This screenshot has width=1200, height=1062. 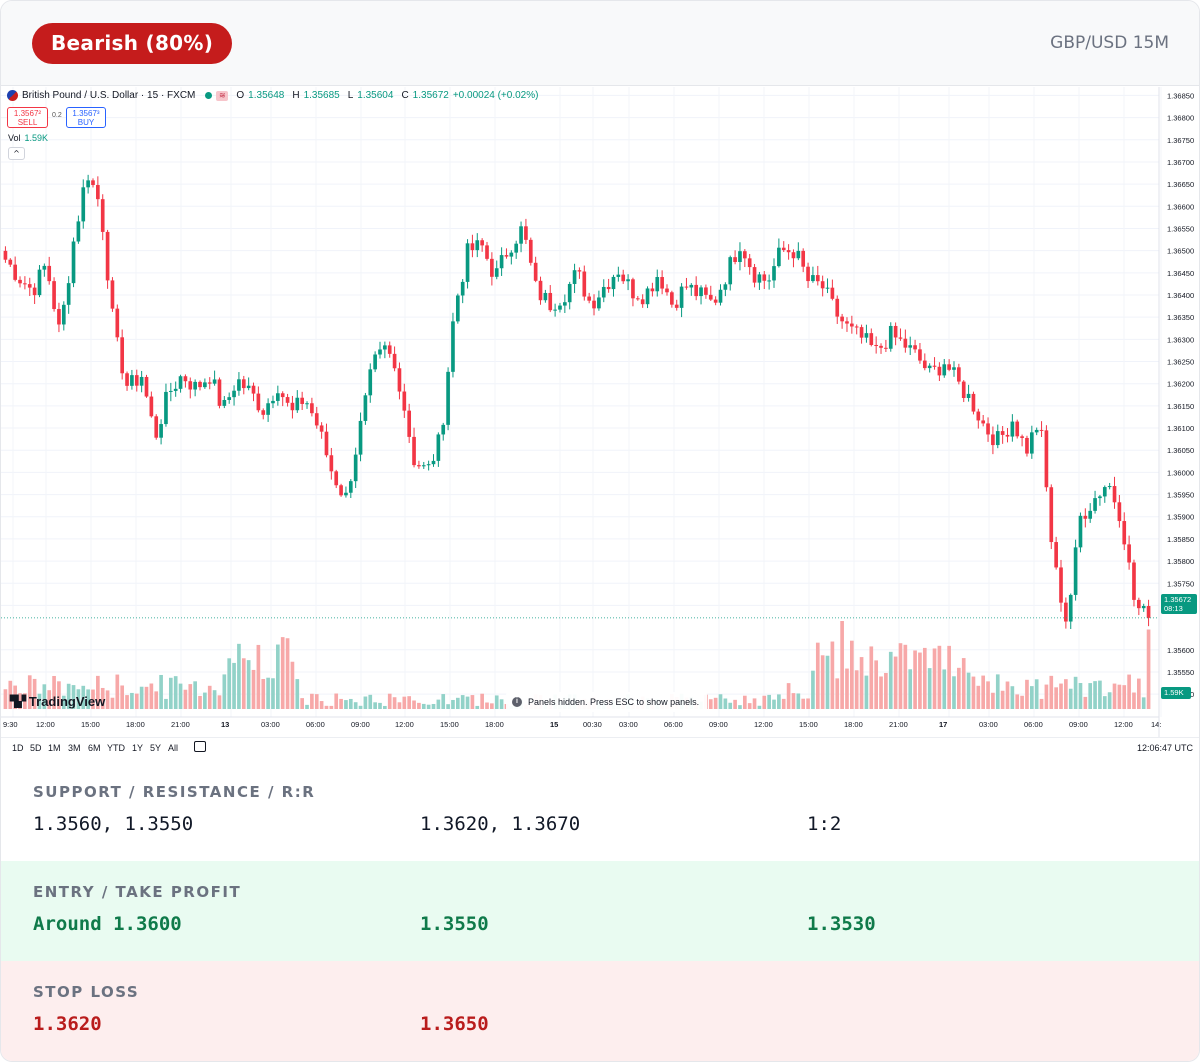 I want to click on range-button-5y: 5Y, so click(x=156, y=748).